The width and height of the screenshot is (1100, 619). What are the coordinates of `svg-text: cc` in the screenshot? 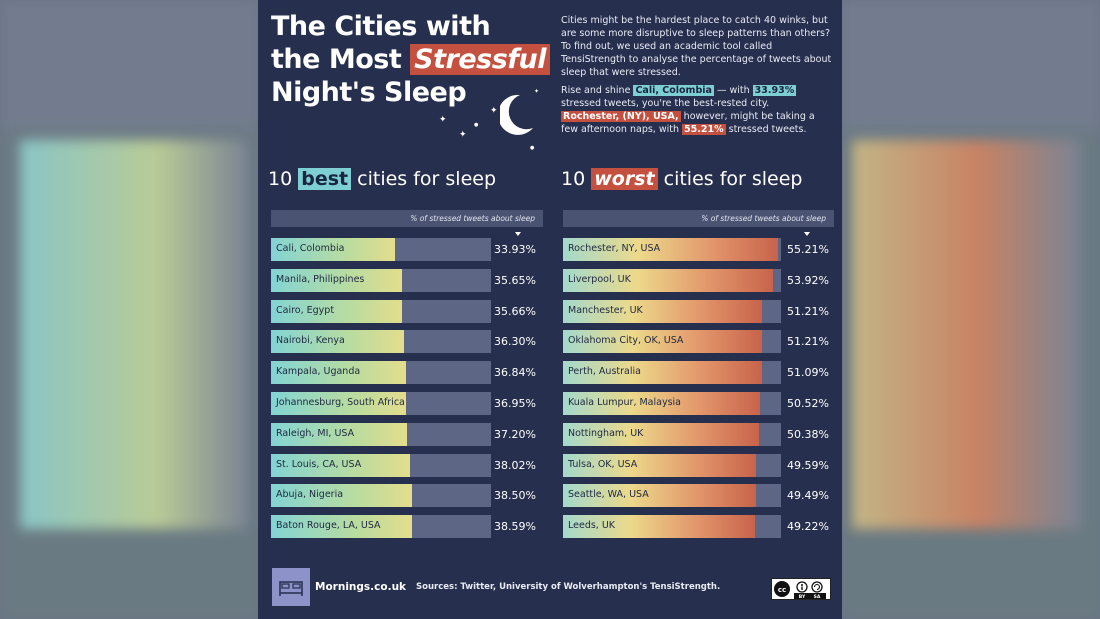 It's located at (782, 590).